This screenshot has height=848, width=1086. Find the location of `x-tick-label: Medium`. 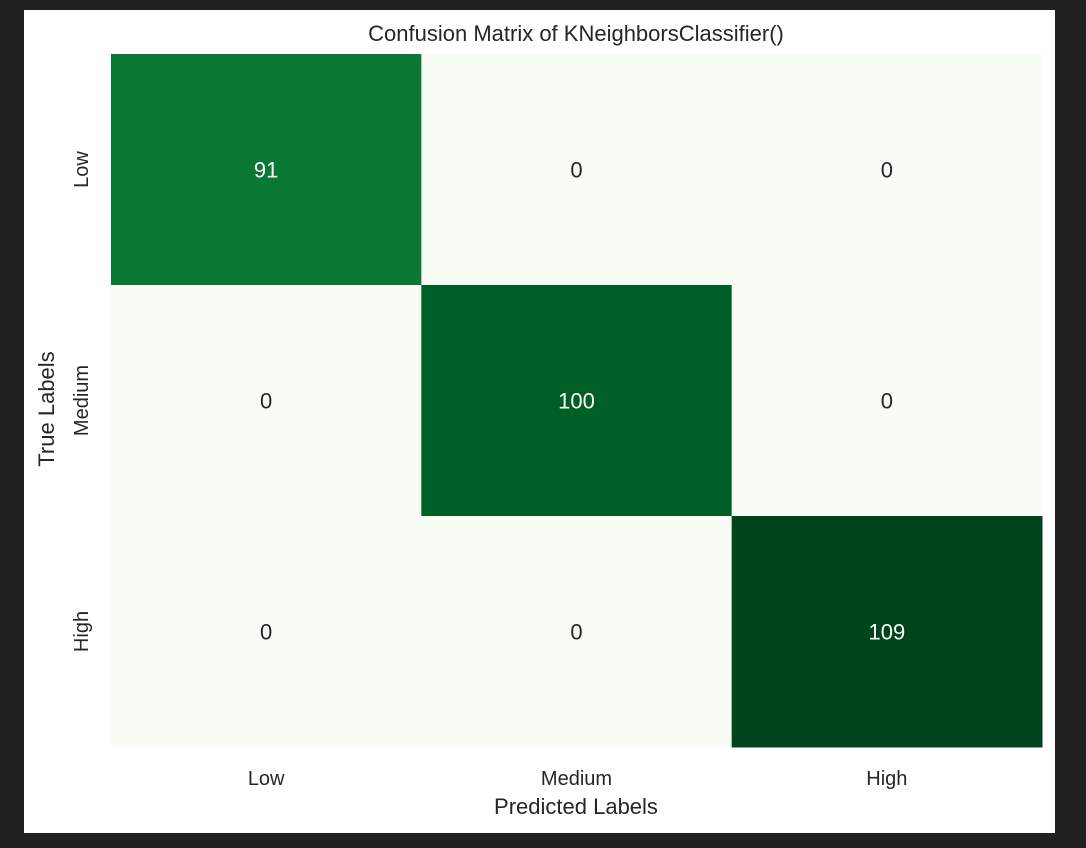

x-tick-label: Medium is located at coordinates (576, 779).